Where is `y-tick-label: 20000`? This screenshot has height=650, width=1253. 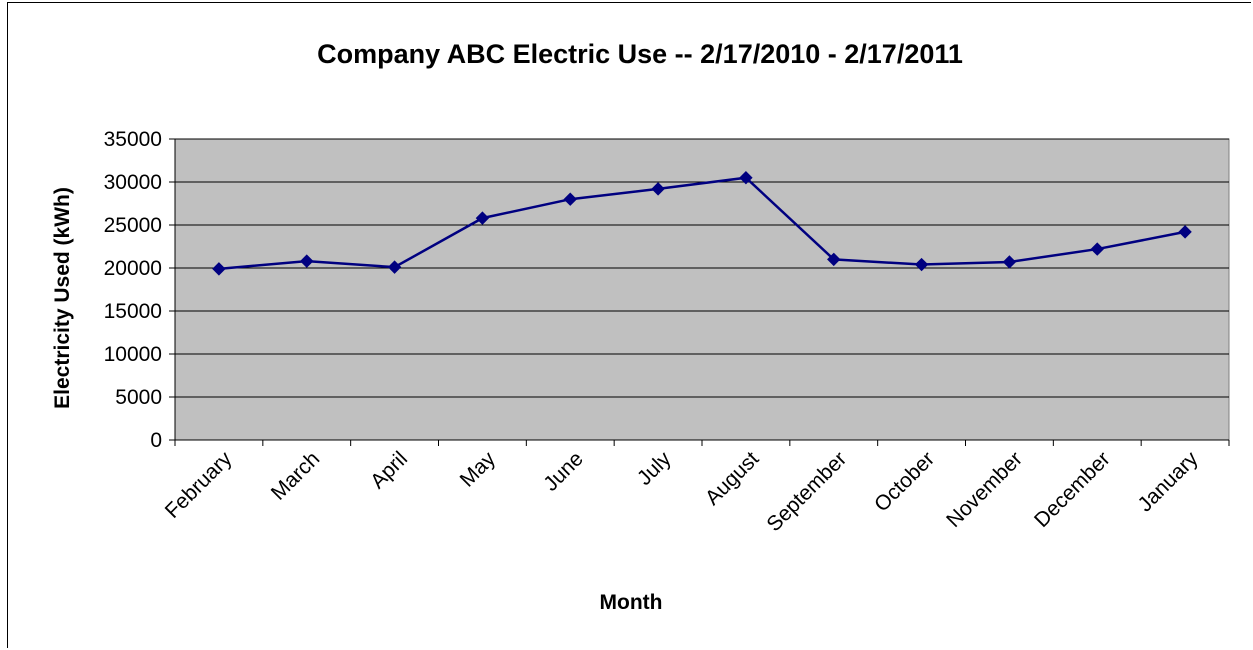 y-tick-label: 20000 is located at coordinates (133, 268).